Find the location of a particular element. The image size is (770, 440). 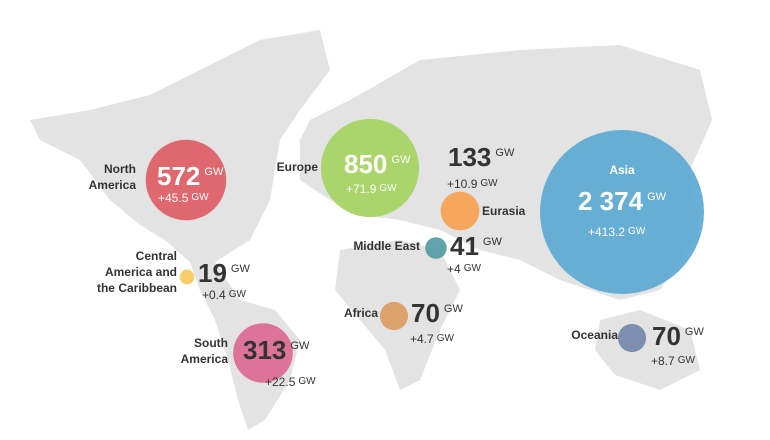

capacity-label: 41 GW is located at coordinates (476, 246).